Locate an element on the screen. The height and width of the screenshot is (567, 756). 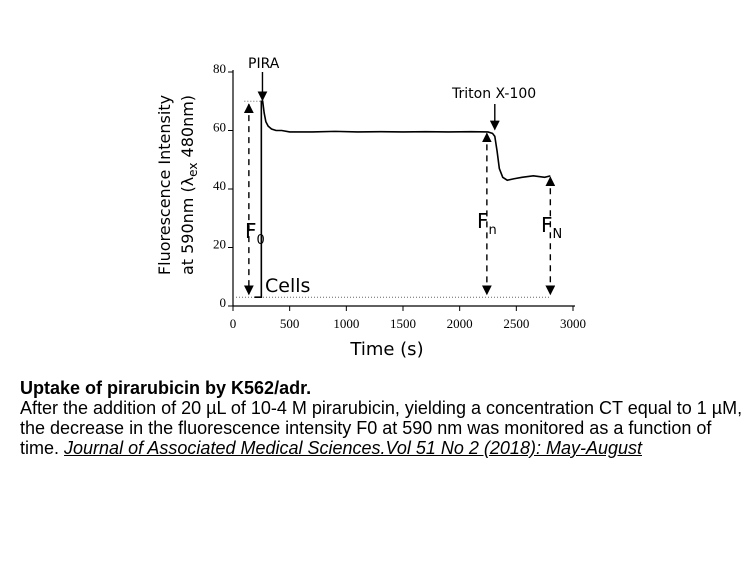
annotation: Triton X-100 is located at coordinates (493, 94).